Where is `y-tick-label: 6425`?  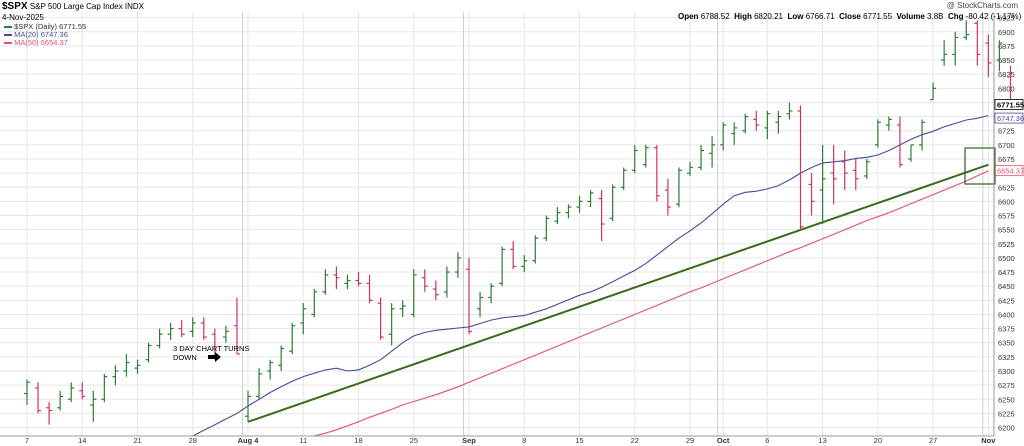 y-tick-label: 6425 is located at coordinates (1006, 300).